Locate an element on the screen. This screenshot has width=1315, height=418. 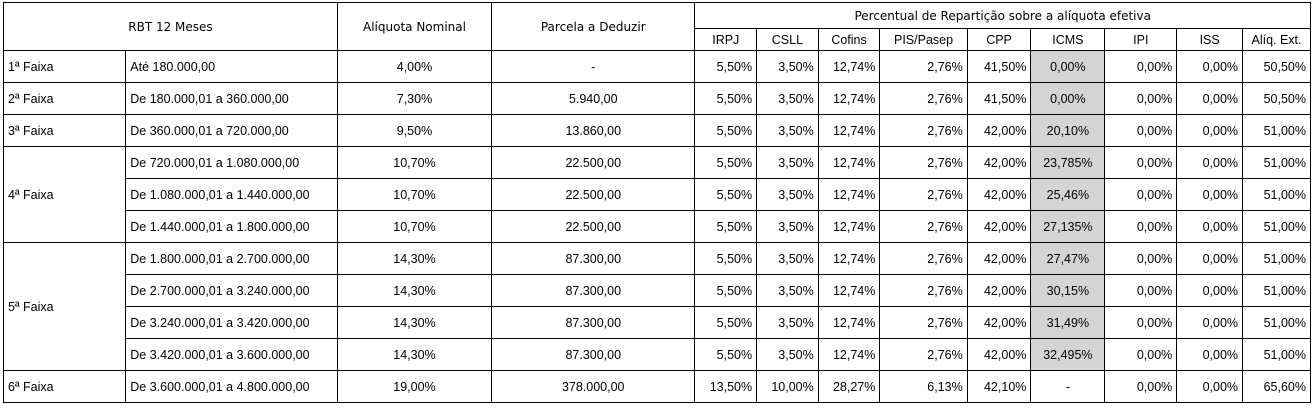
cell-cofins: 28,27% is located at coordinates (849, 386).